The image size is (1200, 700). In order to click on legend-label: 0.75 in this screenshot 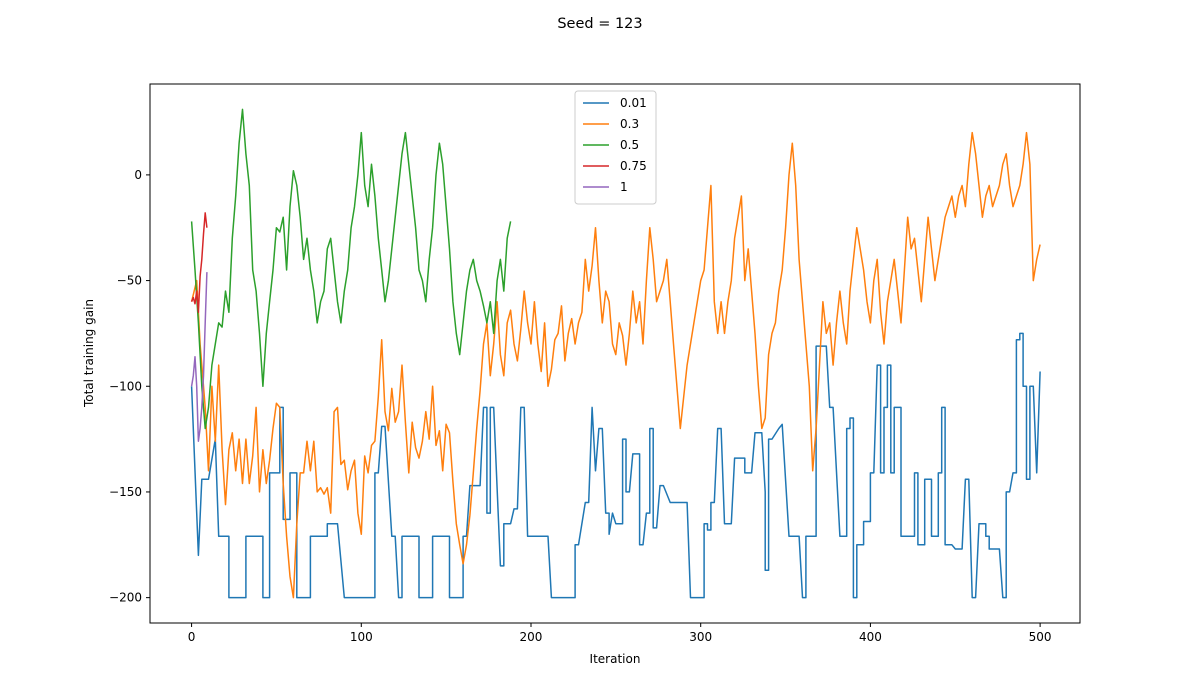, I will do `click(633, 166)`.